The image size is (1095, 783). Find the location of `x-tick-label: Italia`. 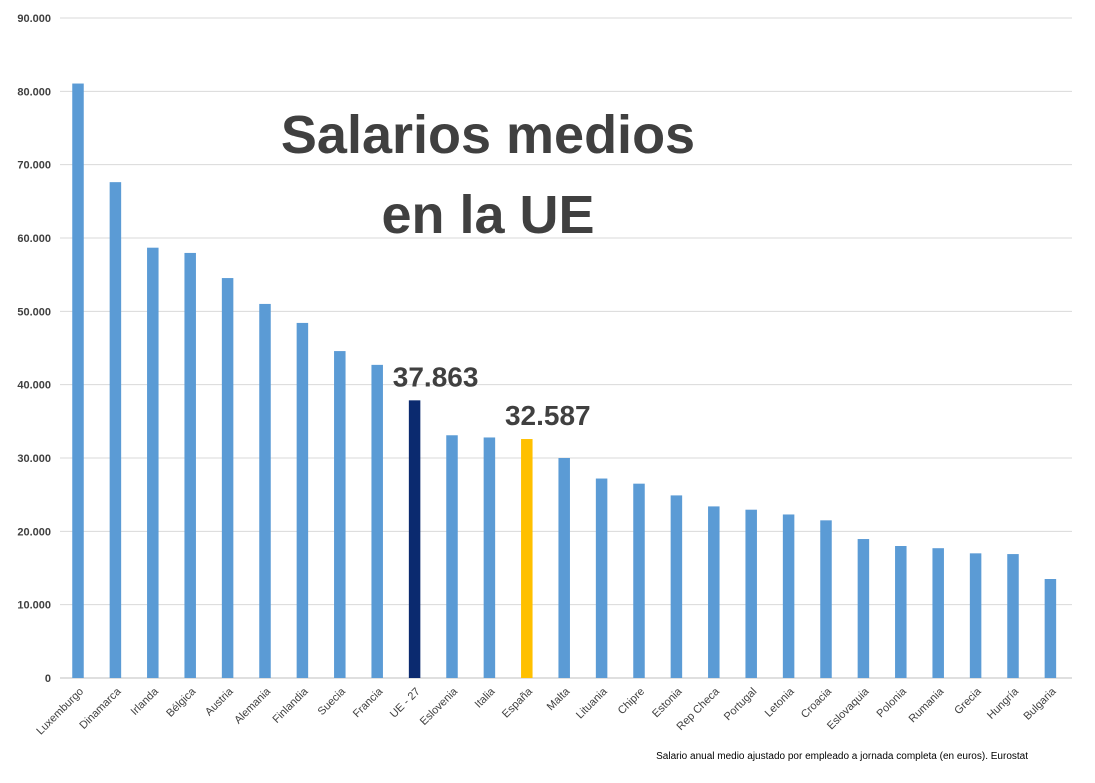

x-tick-label: Italia is located at coordinates (486, 698).